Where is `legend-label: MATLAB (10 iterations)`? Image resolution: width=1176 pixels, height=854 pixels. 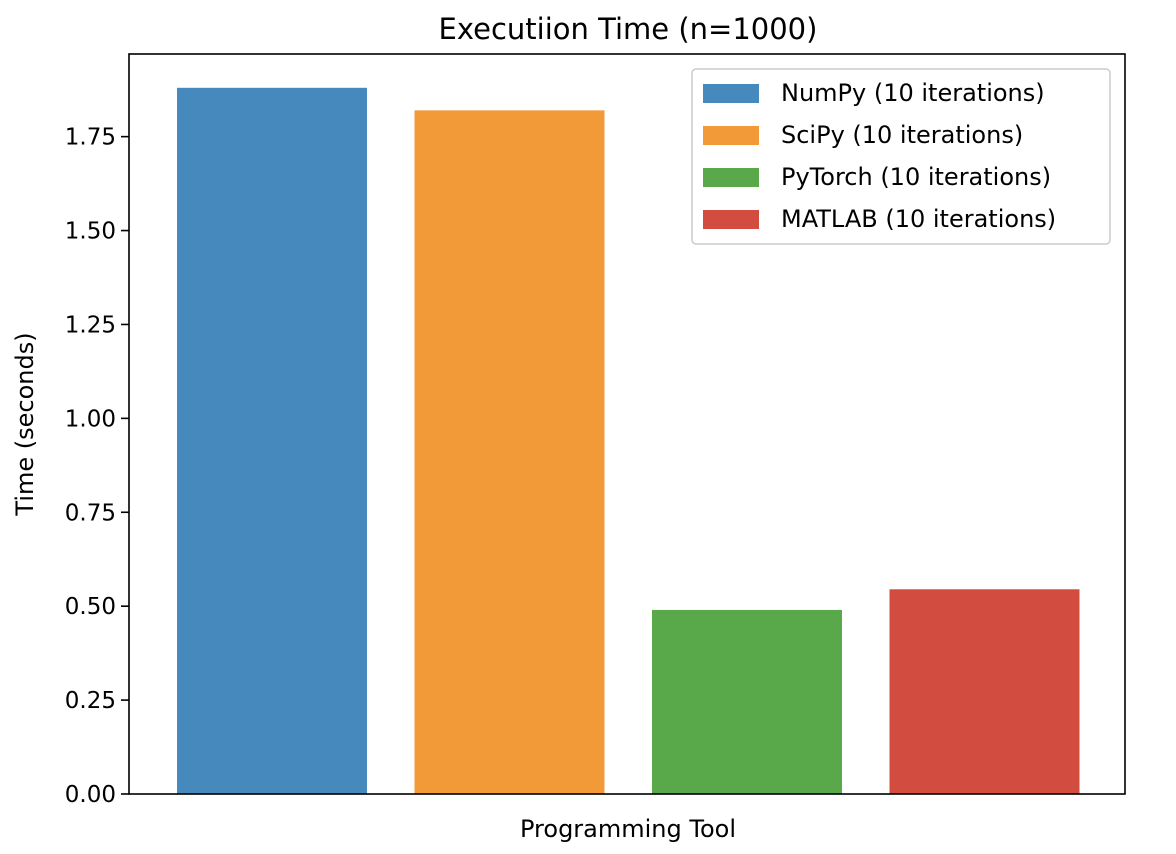 legend-label: MATLAB (10 iterations) is located at coordinates (918, 219).